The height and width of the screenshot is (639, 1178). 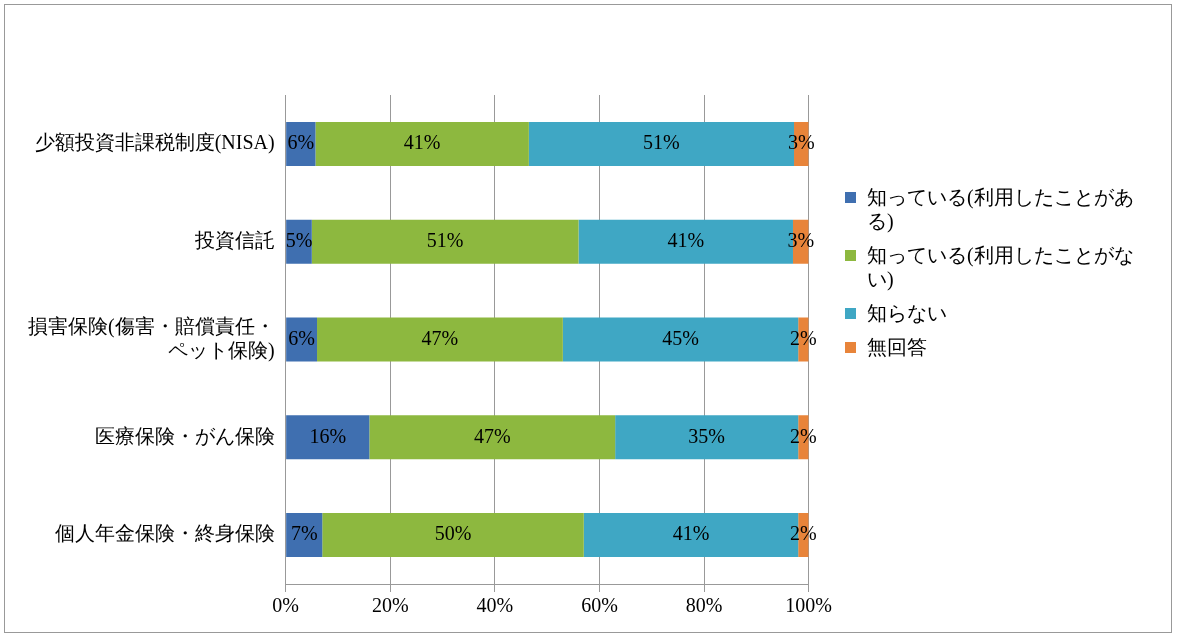 I want to click on x-tick-label: 40%, so click(x=495, y=605).